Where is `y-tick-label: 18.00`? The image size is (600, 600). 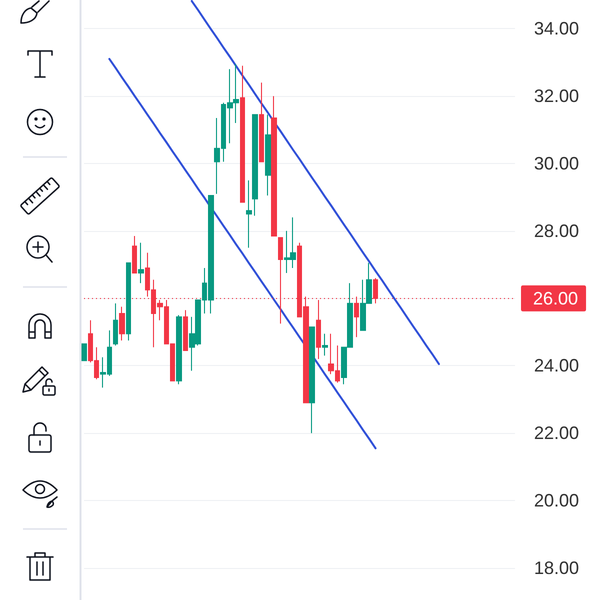 y-tick-label: 18.00 is located at coordinates (557, 568).